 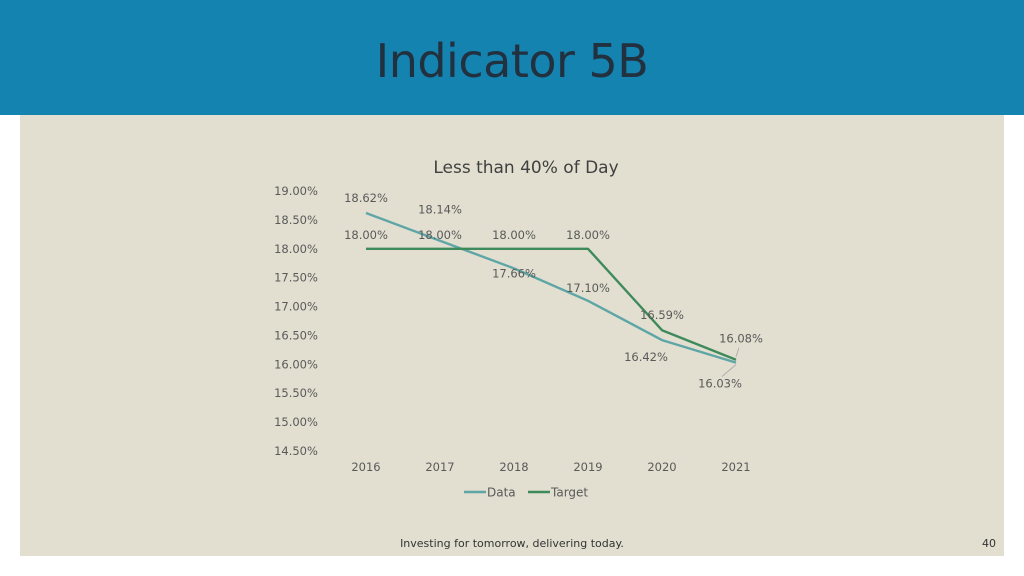 What do you see at coordinates (296, 220) in the screenshot?
I see `y-tick-label: 18.50%` at bounding box center [296, 220].